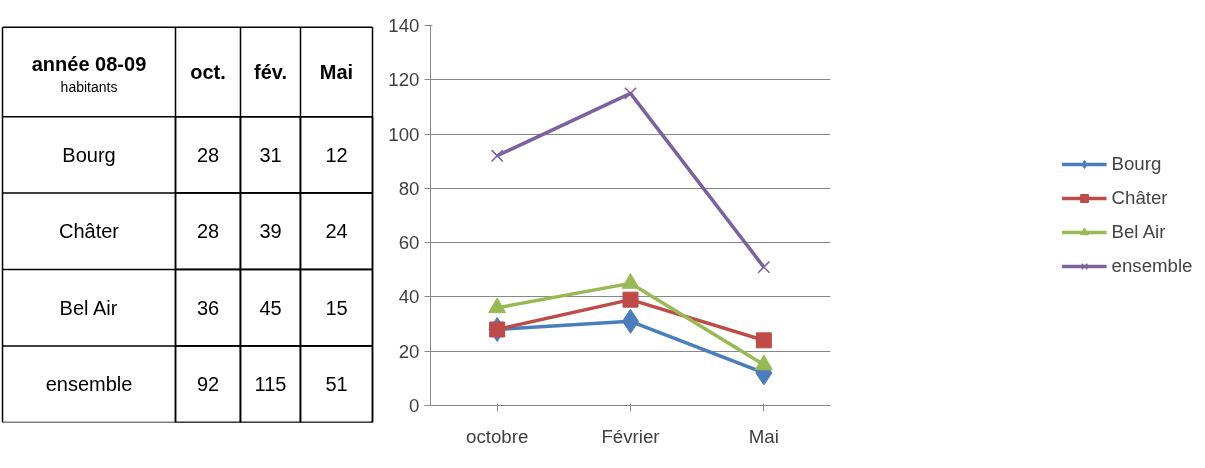  What do you see at coordinates (1152, 266) in the screenshot?
I see `legend-label: ensemble` at bounding box center [1152, 266].